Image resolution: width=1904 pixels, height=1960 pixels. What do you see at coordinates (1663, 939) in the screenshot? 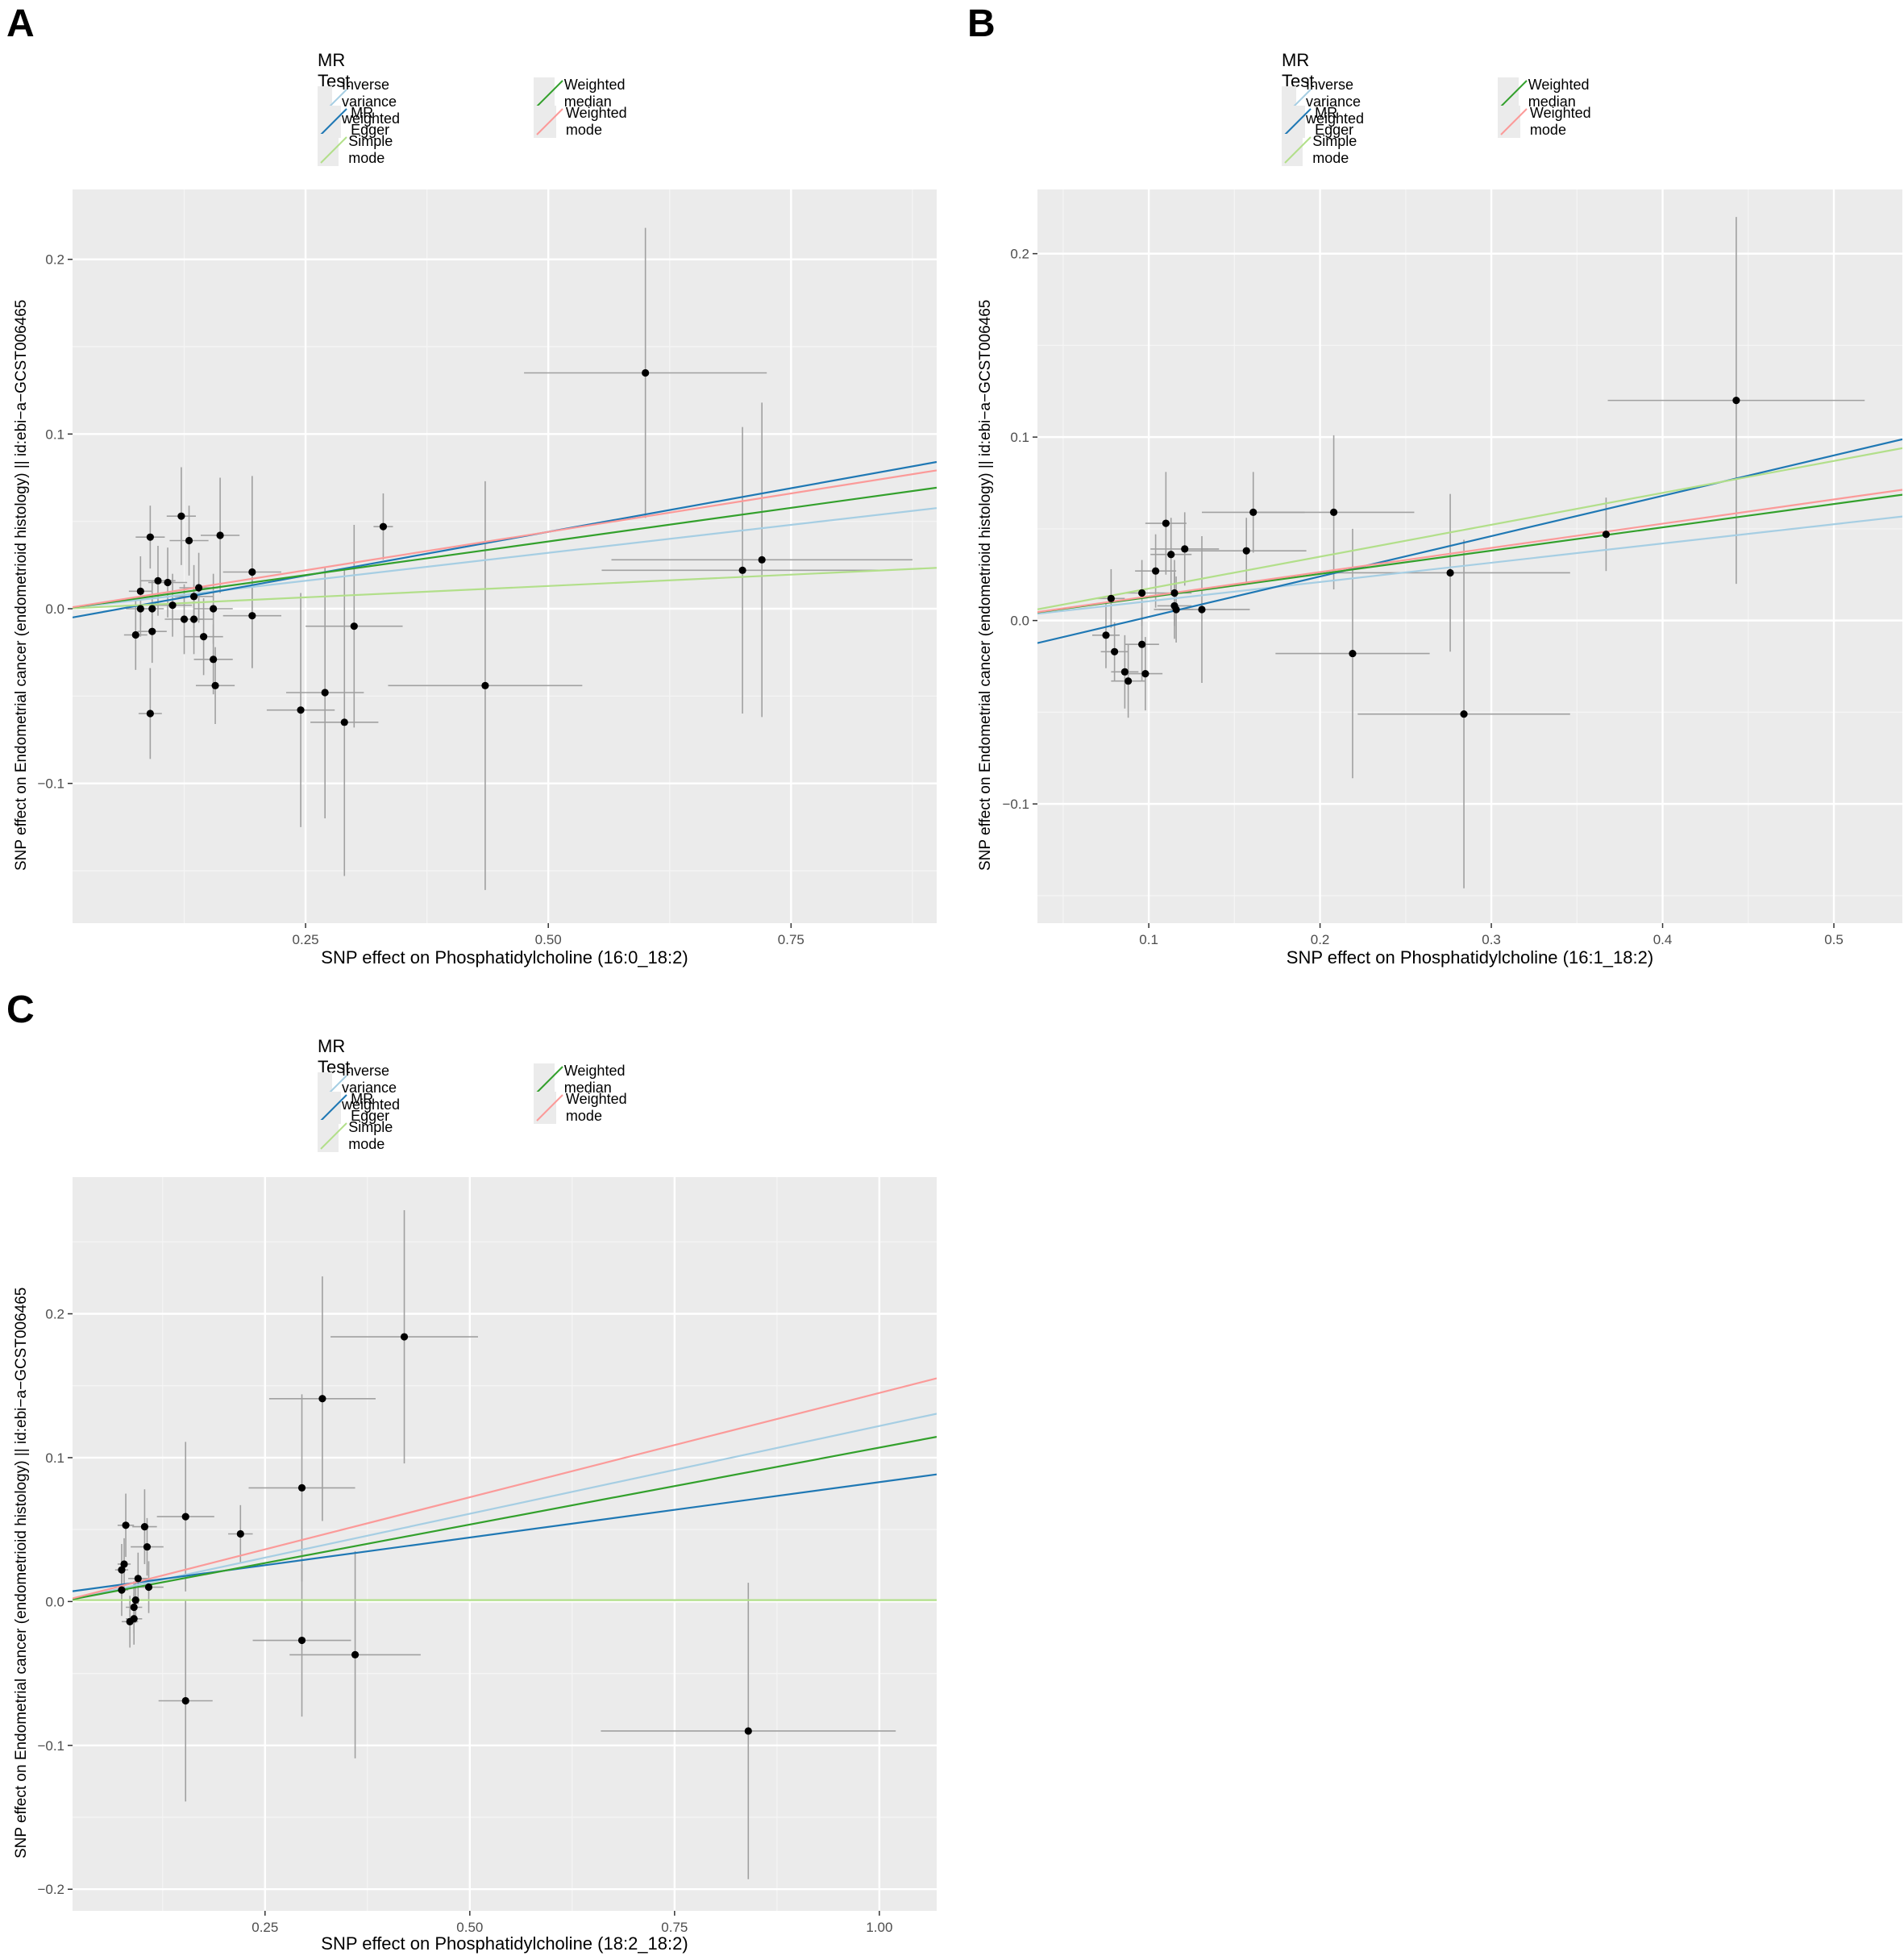
I see `x-tick-label: 0.4` at bounding box center [1663, 939].